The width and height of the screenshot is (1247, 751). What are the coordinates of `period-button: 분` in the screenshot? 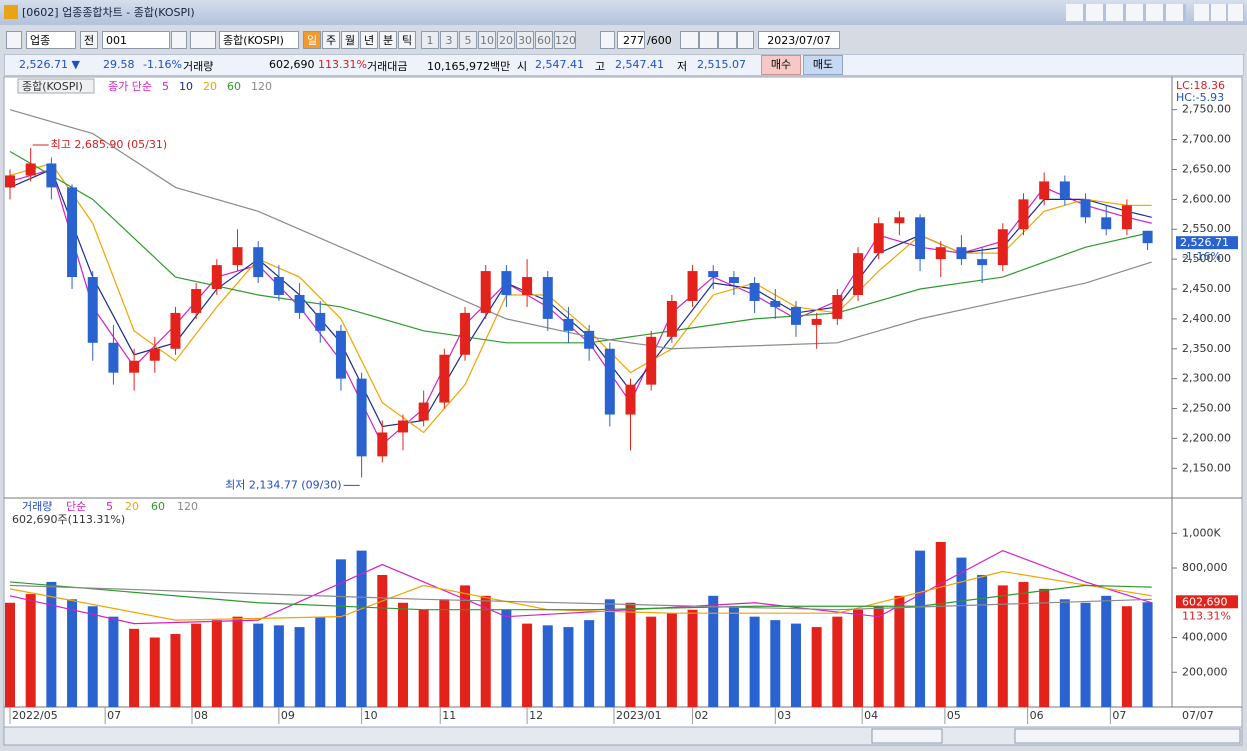 It's located at (388, 40).